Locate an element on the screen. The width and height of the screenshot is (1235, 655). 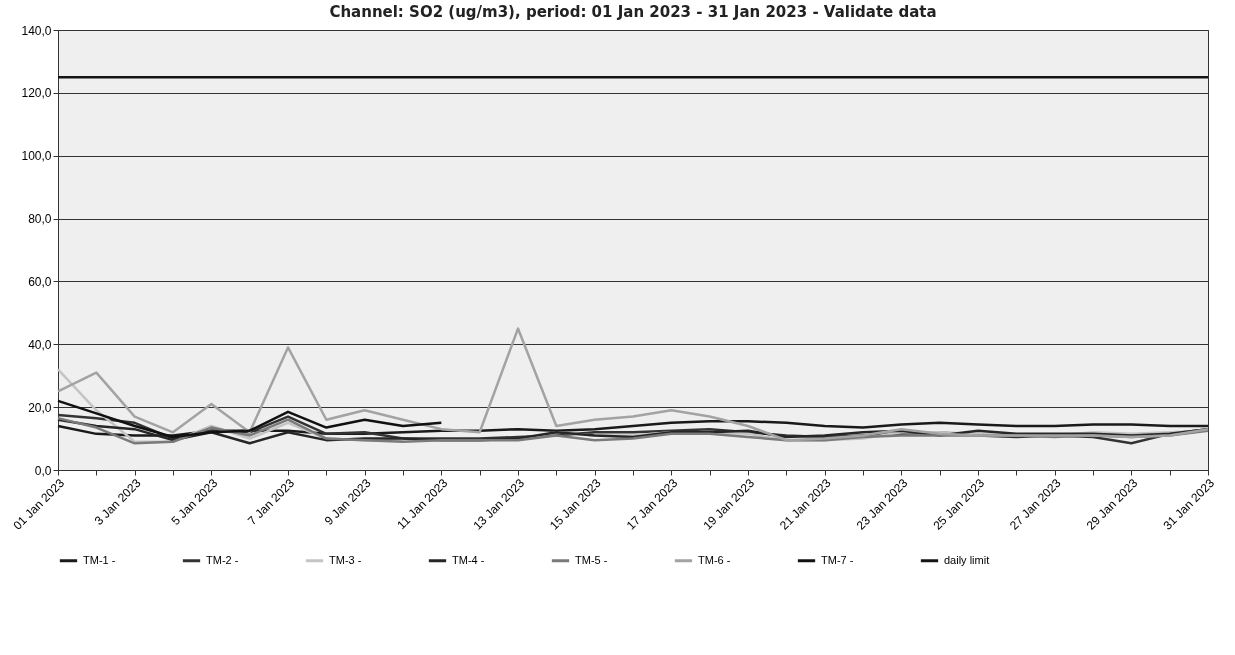
legend-label: TM-1 - is located at coordinates (99, 559).